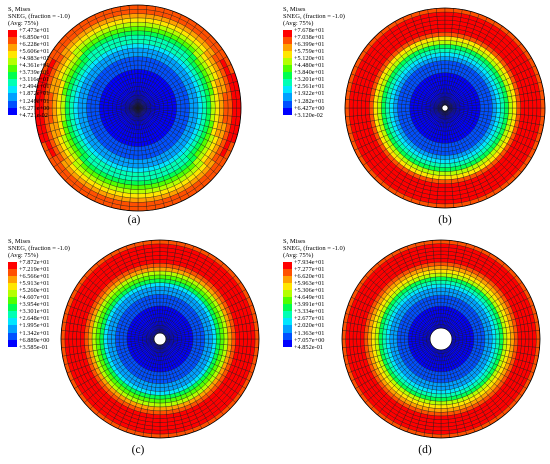 The image size is (550, 464). Describe the element at coordinates (314, 39) in the screenshot. I see `legend-row: +7.038e+01` at that location.